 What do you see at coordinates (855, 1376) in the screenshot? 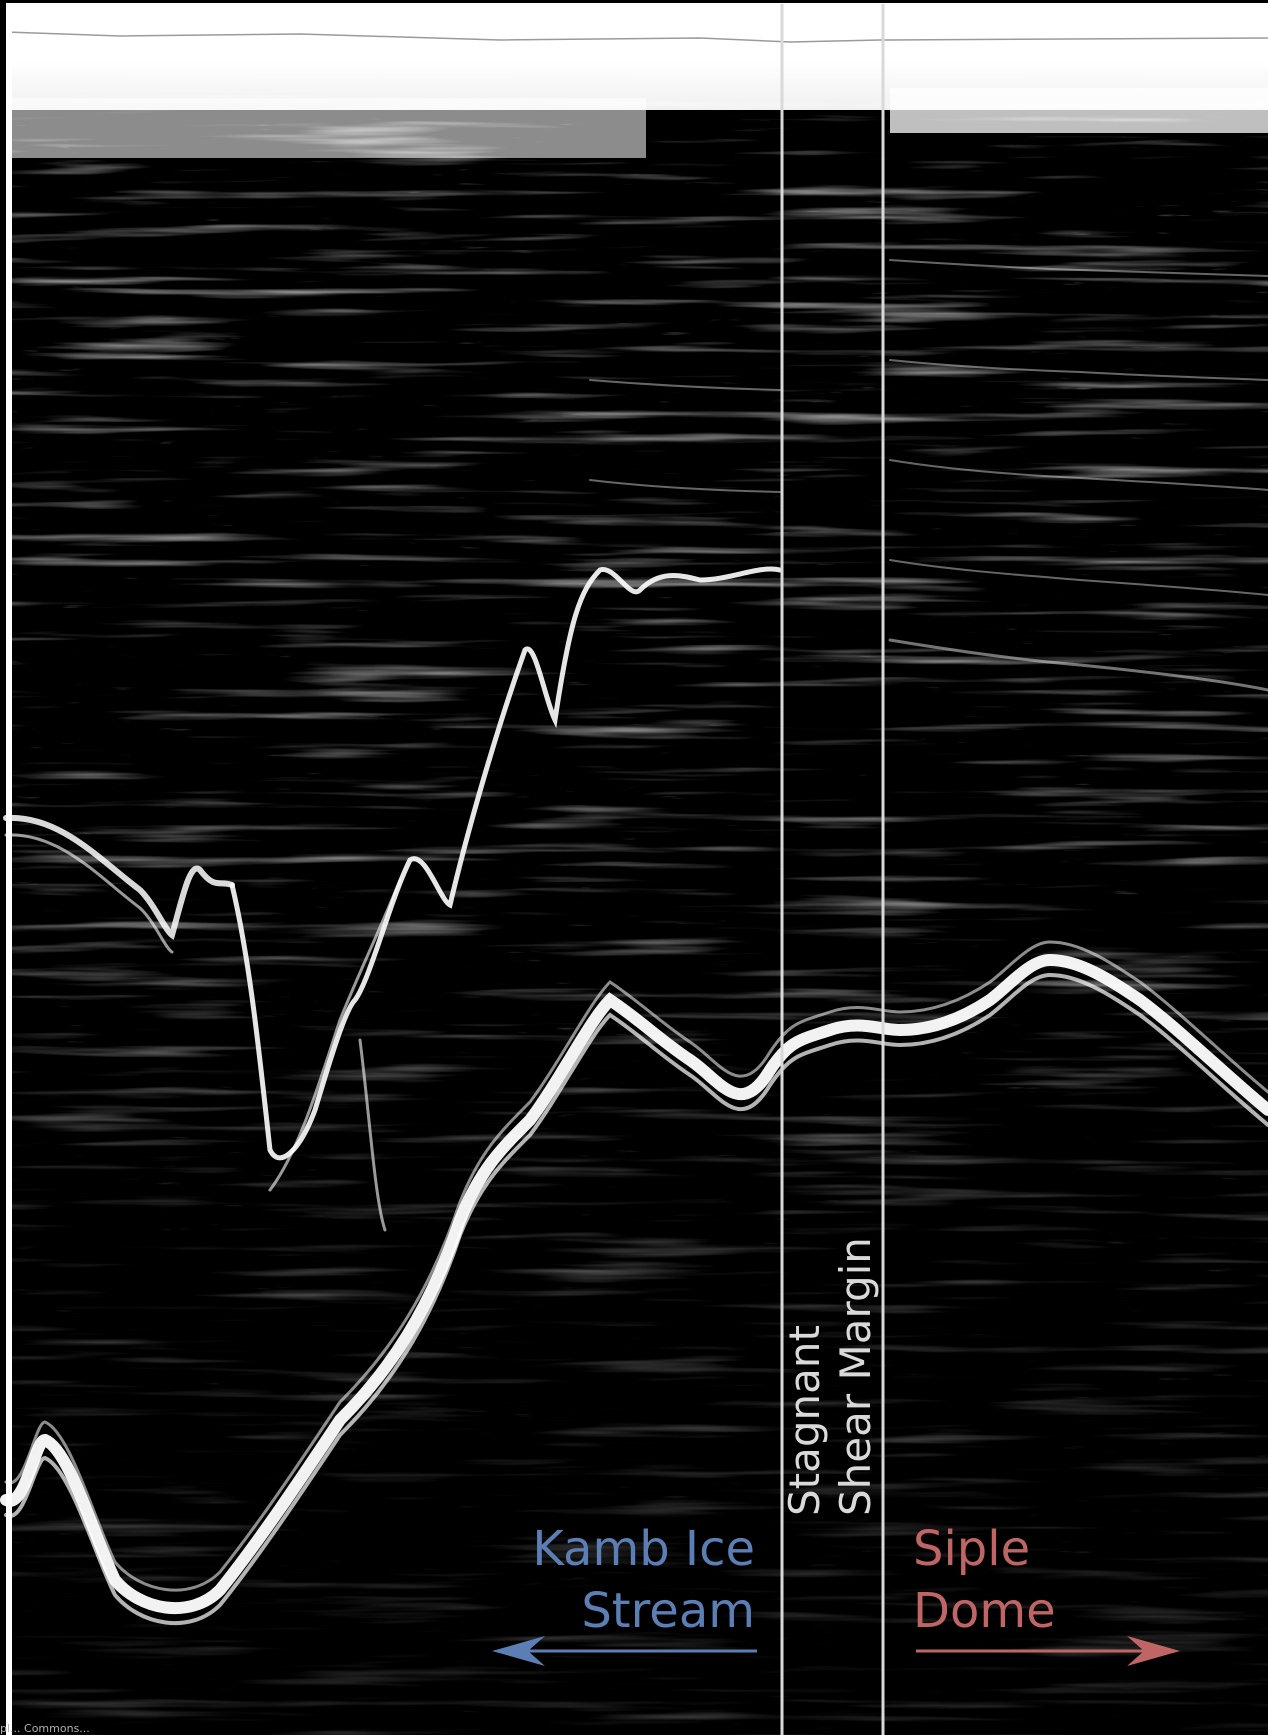
I see `shear-margin-label: Shear Margin` at bounding box center [855, 1376].